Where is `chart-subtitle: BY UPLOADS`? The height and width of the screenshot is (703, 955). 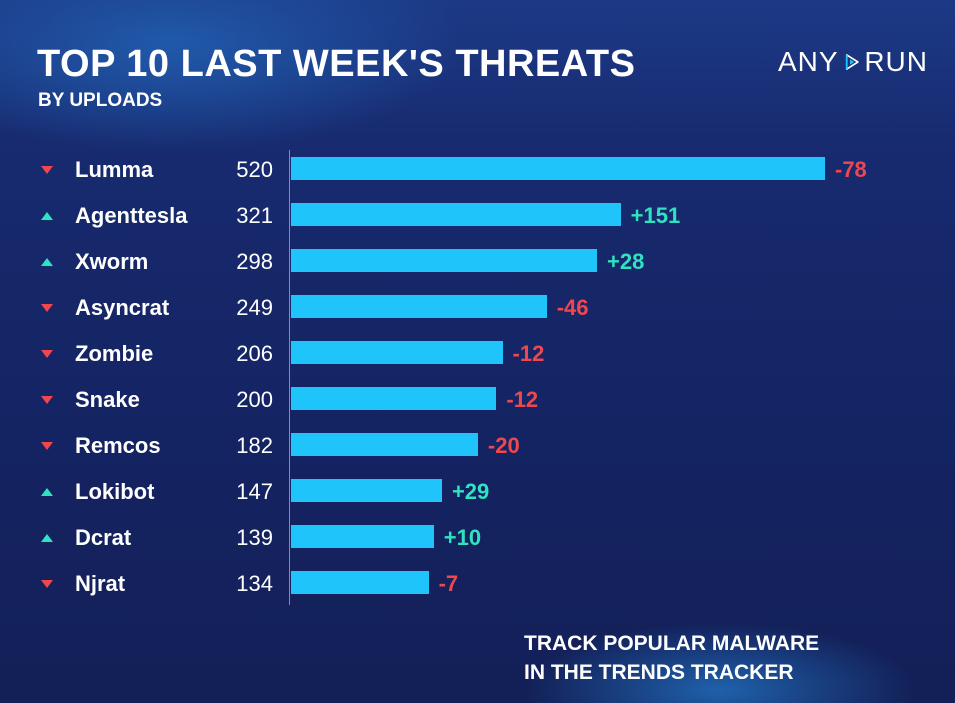
chart-subtitle: BY UPLOADS is located at coordinates (100, 100).